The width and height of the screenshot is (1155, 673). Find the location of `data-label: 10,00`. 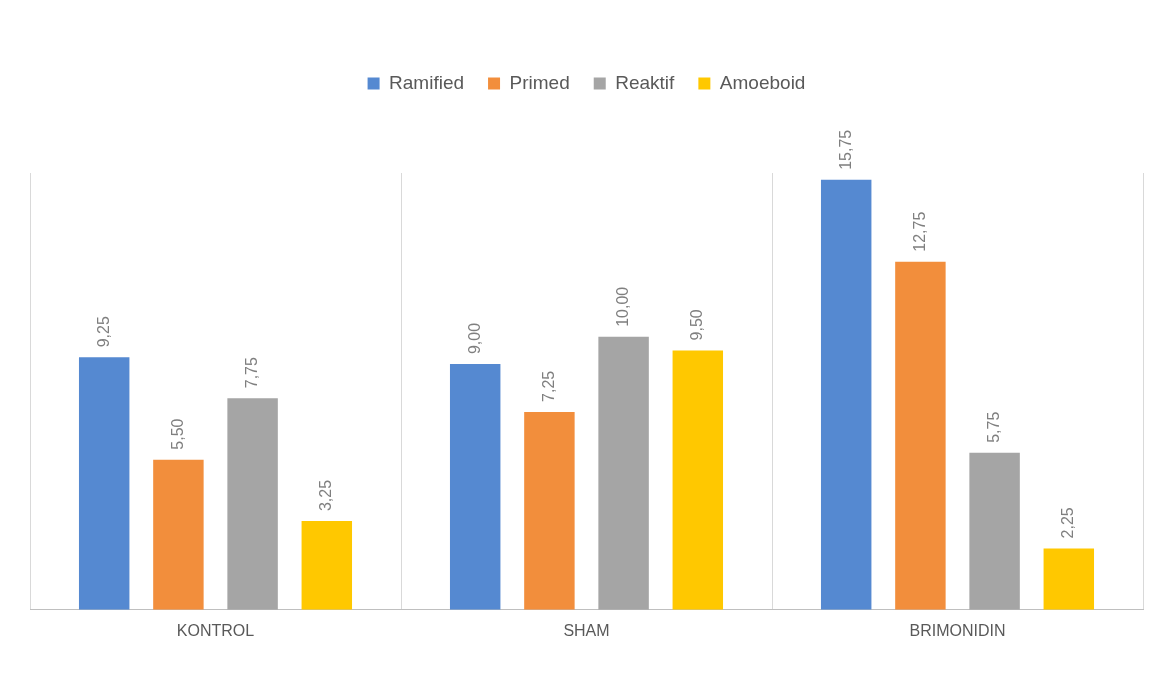

data-label: 10,00 is located at coordinates (623, 306).